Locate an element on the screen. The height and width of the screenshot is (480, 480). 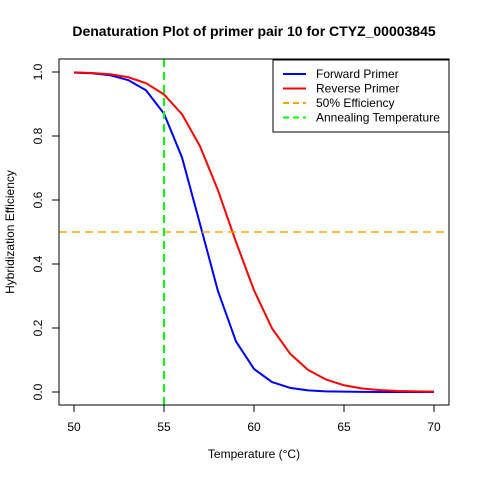
x-tick-label: 70 is located at coordinates (434, 427).